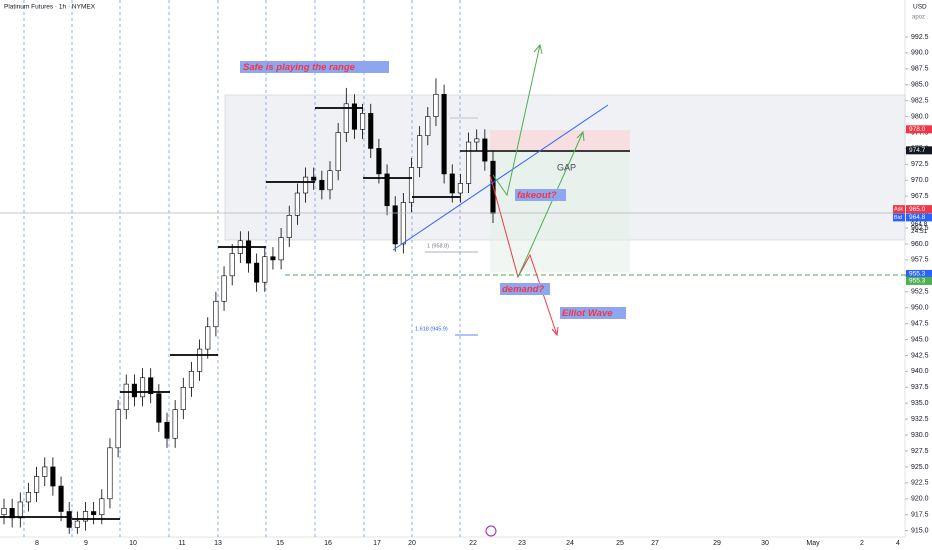 This screenshot has width=932, height=550. Describe the element at coordinates (516, 120) in the screenshot. I see `arrow-path` at that location.